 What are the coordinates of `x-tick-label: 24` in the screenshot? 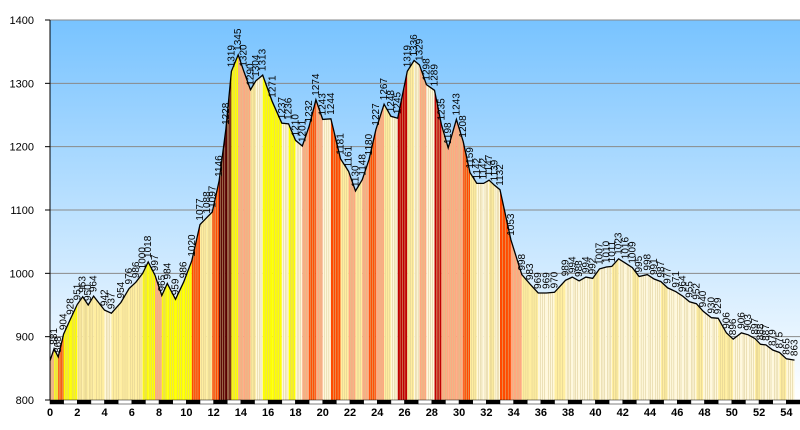 It's located at (377, 413).